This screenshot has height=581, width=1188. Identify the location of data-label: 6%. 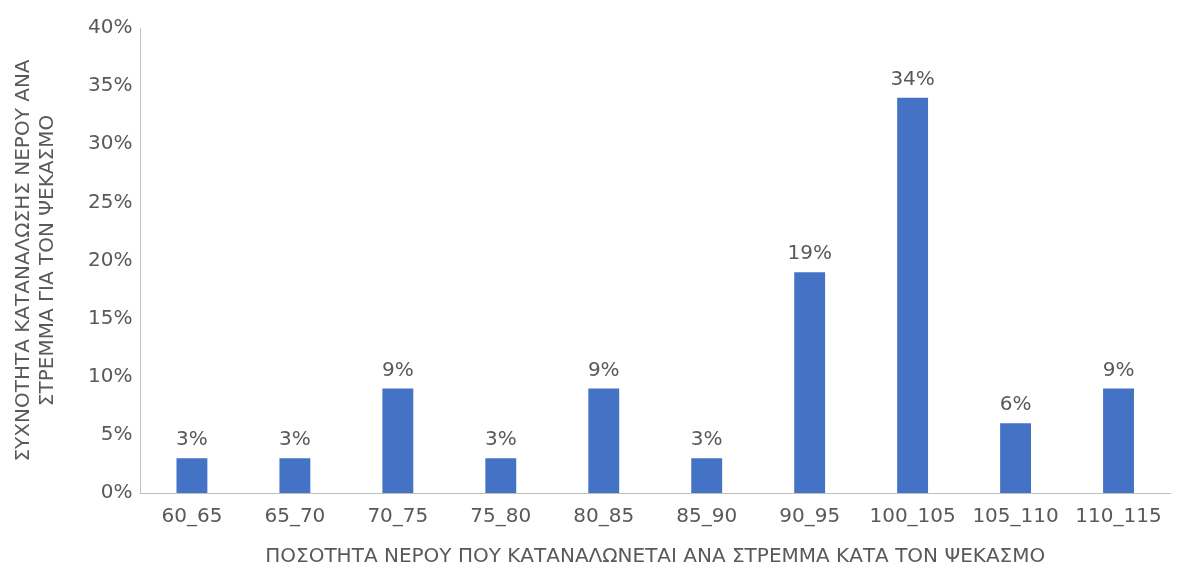
(1015, 403).